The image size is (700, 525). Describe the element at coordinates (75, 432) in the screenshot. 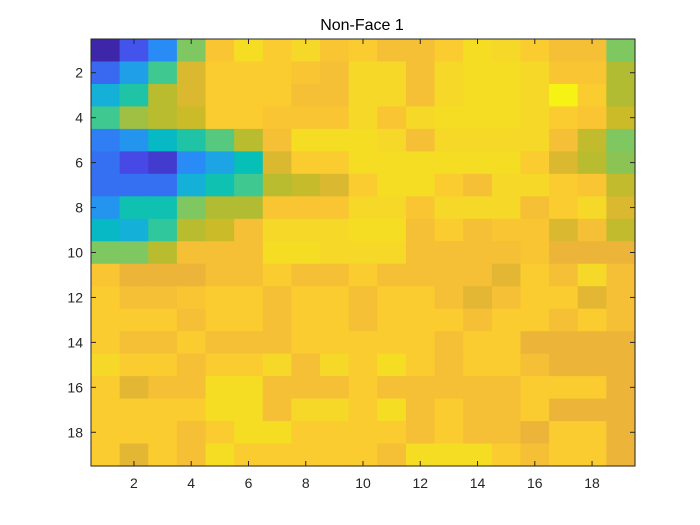

I see `y-tick-label: 18` at that location.